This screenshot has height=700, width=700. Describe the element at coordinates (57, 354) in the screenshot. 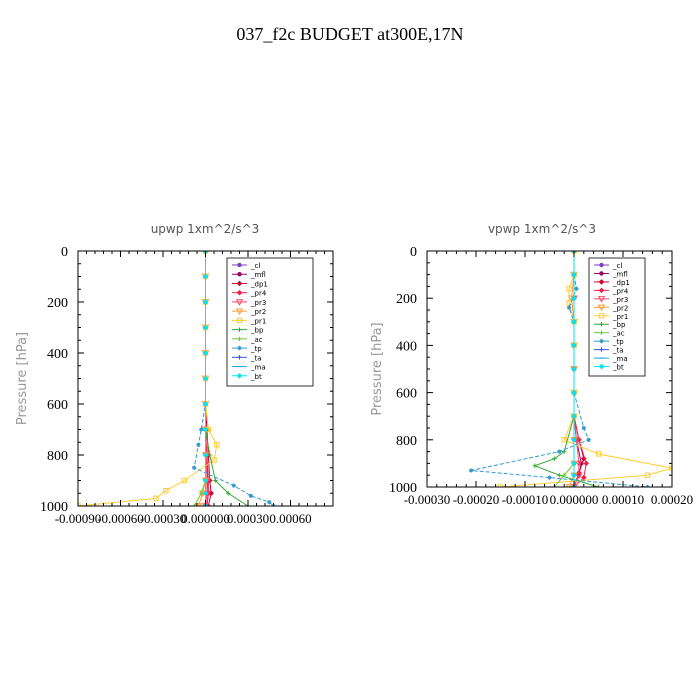

I see `panel-1-y-tick-label: 400` at that location.